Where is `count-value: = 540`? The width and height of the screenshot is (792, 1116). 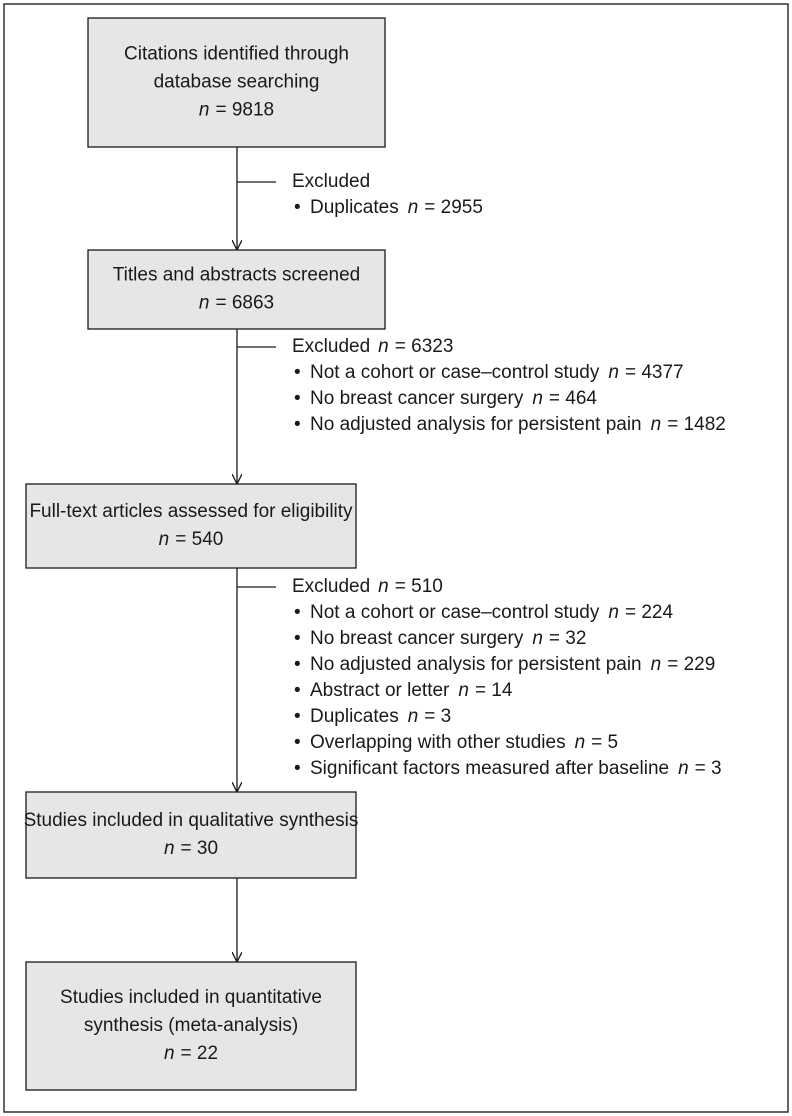
count-value: = 540 is located at coordinates (199, 539).